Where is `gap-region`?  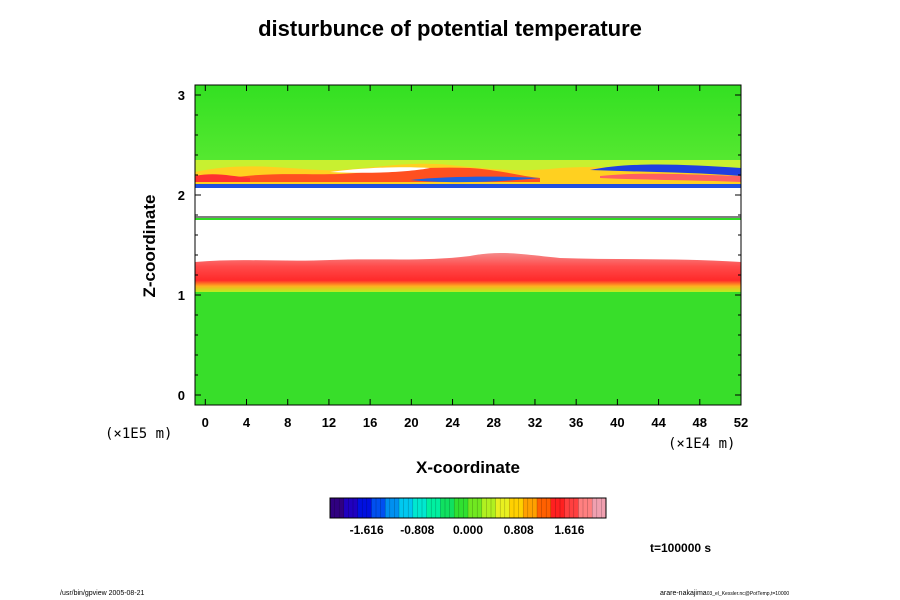 gap-region is located at coordinates (468, 203).